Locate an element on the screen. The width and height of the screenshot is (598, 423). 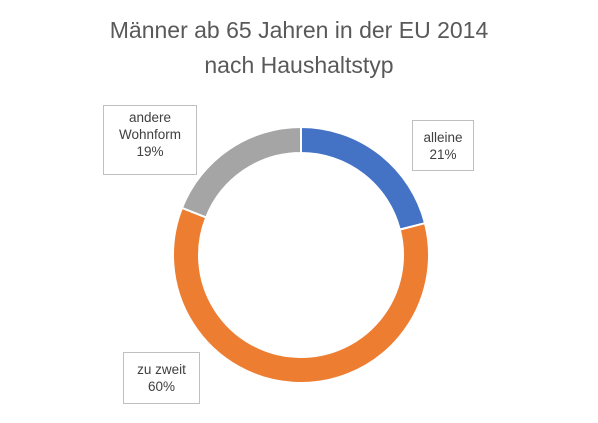
data-label-andere-wohnform-value: 19% is located at coordinates (150, 151).